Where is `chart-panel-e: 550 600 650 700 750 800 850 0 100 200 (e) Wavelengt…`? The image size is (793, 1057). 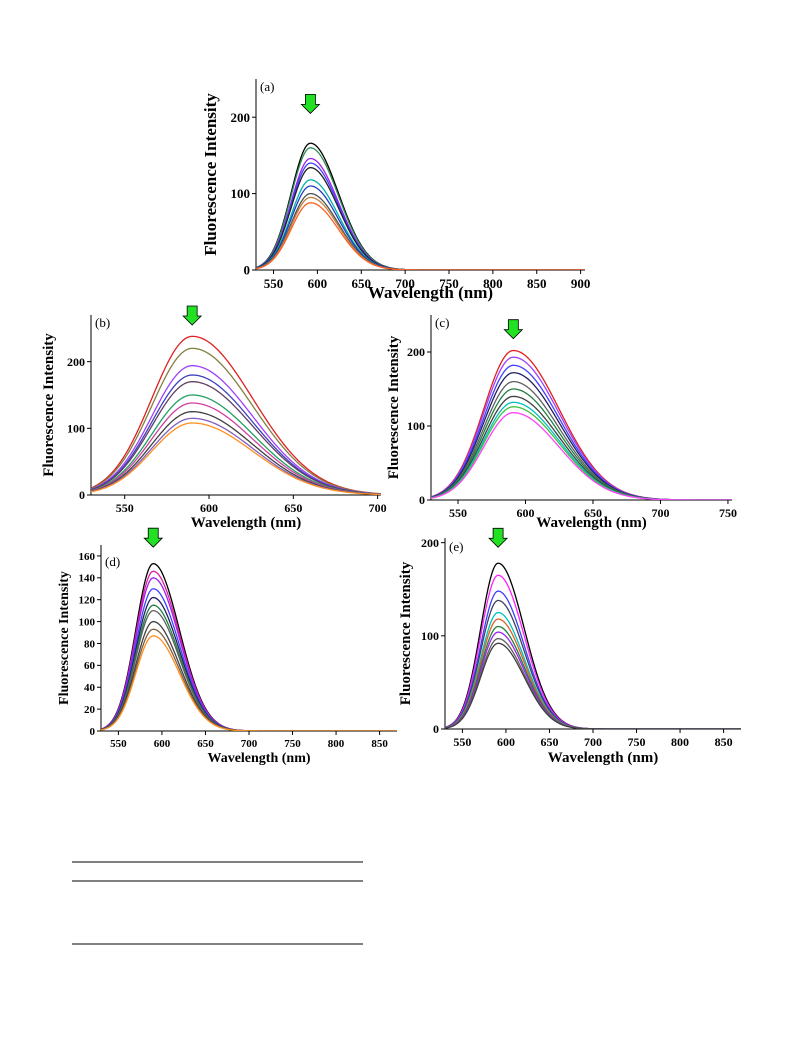
chart-panel-e: 550 600 650 700 750 800 850 0 100 200 (e) Wavelengt… is located at coordinates (569, 646).